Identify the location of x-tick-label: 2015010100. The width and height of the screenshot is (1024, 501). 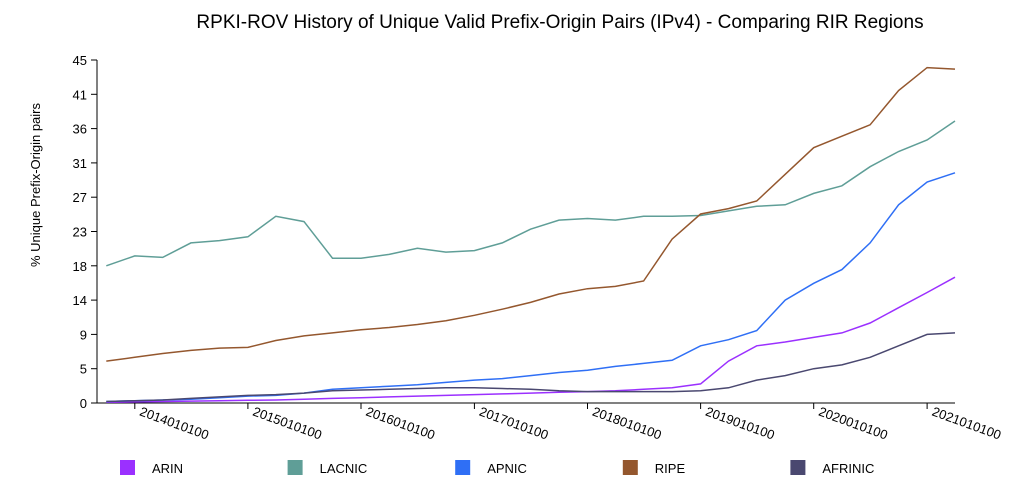
(287, 423).